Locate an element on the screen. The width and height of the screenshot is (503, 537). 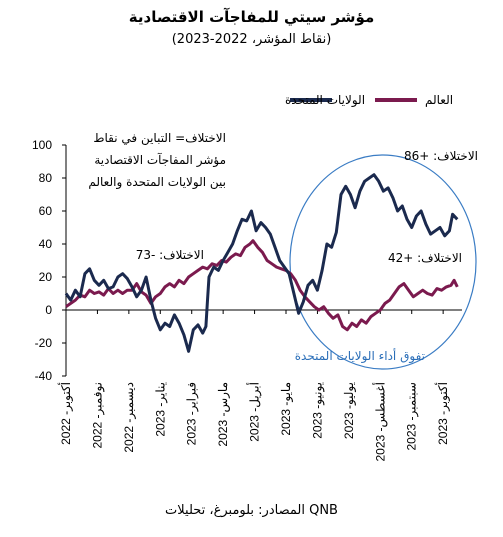
x-tick-label: يناير- 2023 is located at coordinates (160, 409).